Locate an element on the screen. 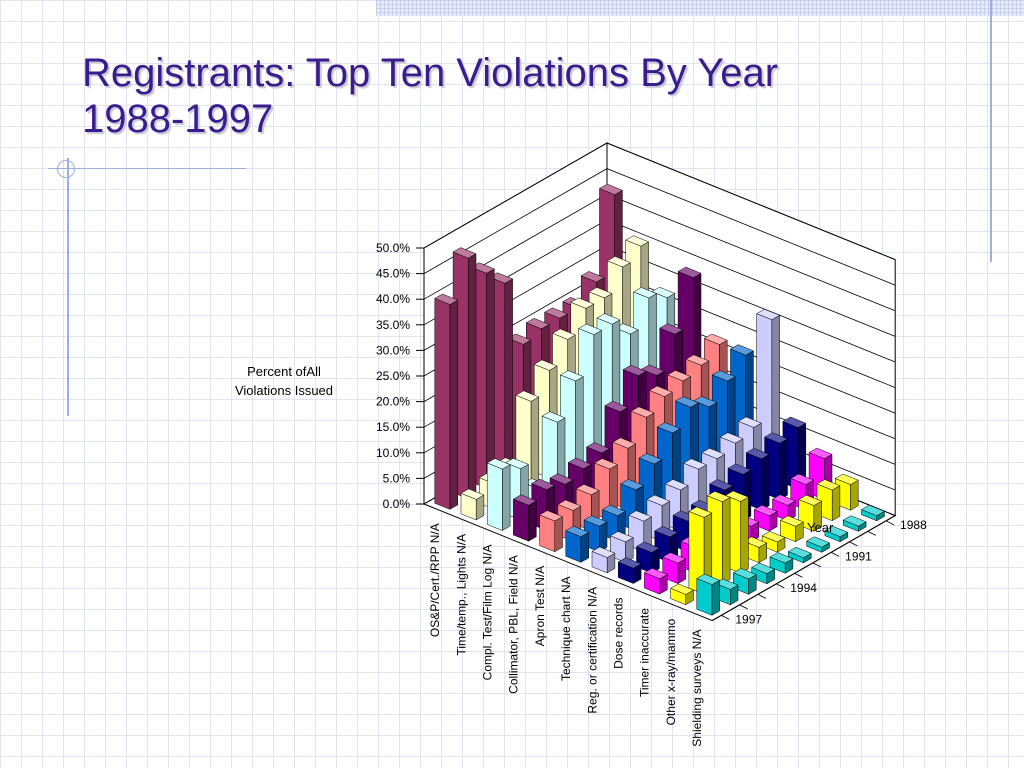  y-tick-label: 45.0% is located at coordinates (393, 274).